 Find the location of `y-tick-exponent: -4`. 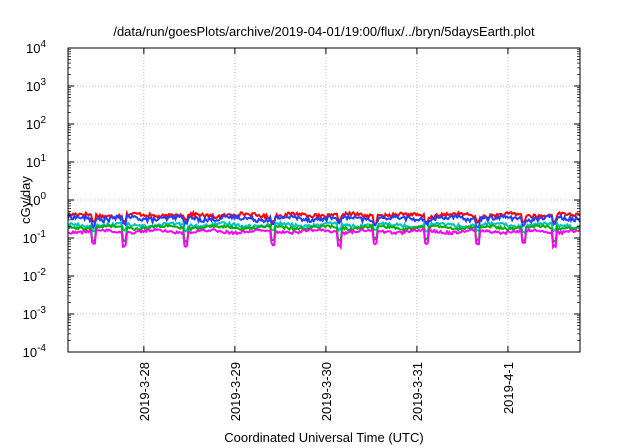

y-tick-exponent: -4 is located at coordinates (41, 348).